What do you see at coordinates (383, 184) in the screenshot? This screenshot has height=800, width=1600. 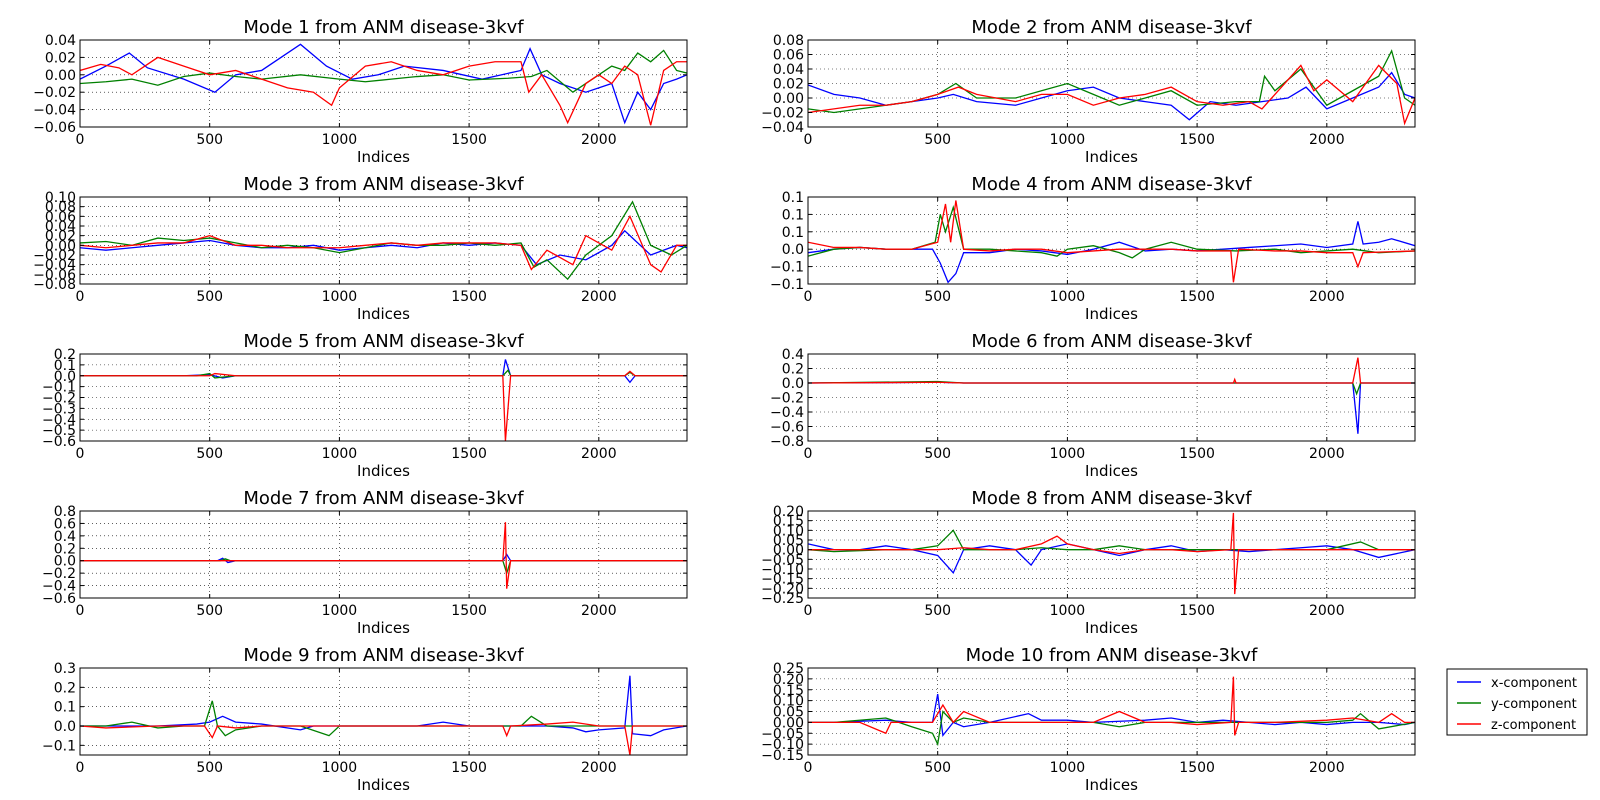 I see `panel-title: Mode 3 from ANM disease-3kvf` at bounding box center [383, 184].